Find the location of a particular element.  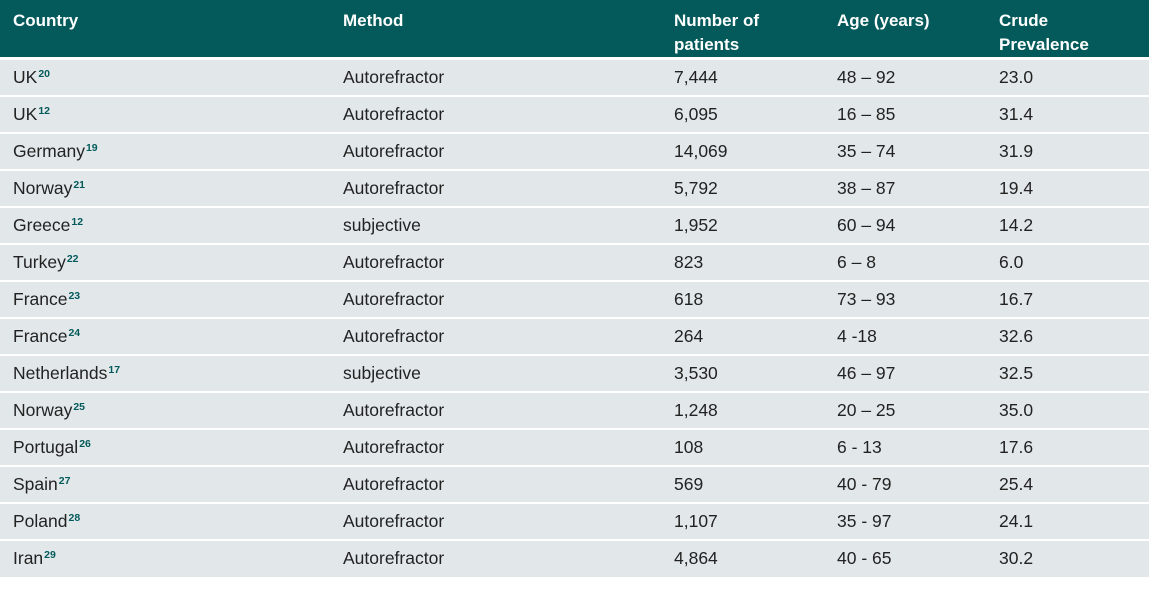

table-row: Greece12 subjective 1,952 60 – 94 14.2 is located at coordinates (574, 226).